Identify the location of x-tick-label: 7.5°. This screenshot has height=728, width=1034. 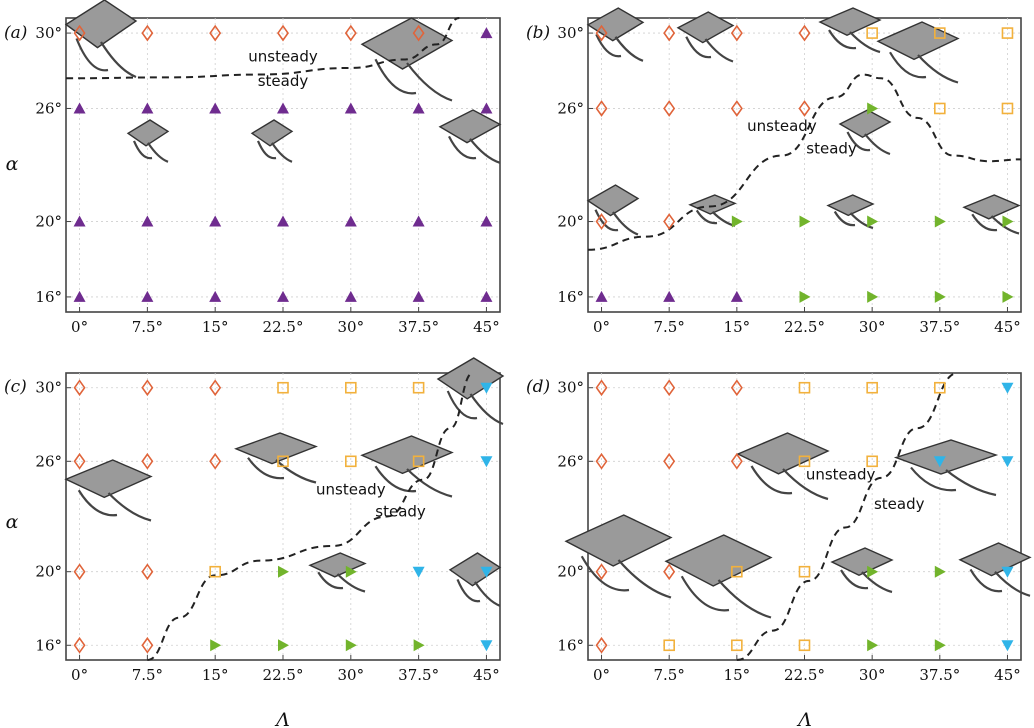
(669, 327).